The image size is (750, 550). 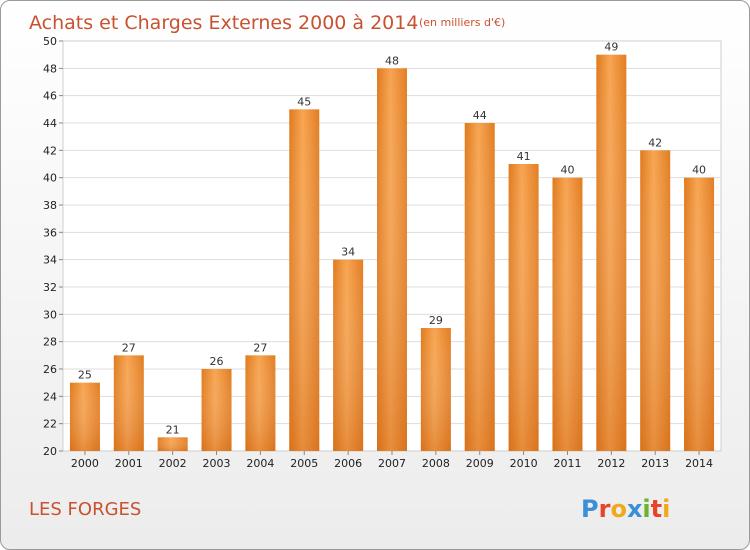 I want to click on y-tick-label: 26, so click(x=50, y=369).